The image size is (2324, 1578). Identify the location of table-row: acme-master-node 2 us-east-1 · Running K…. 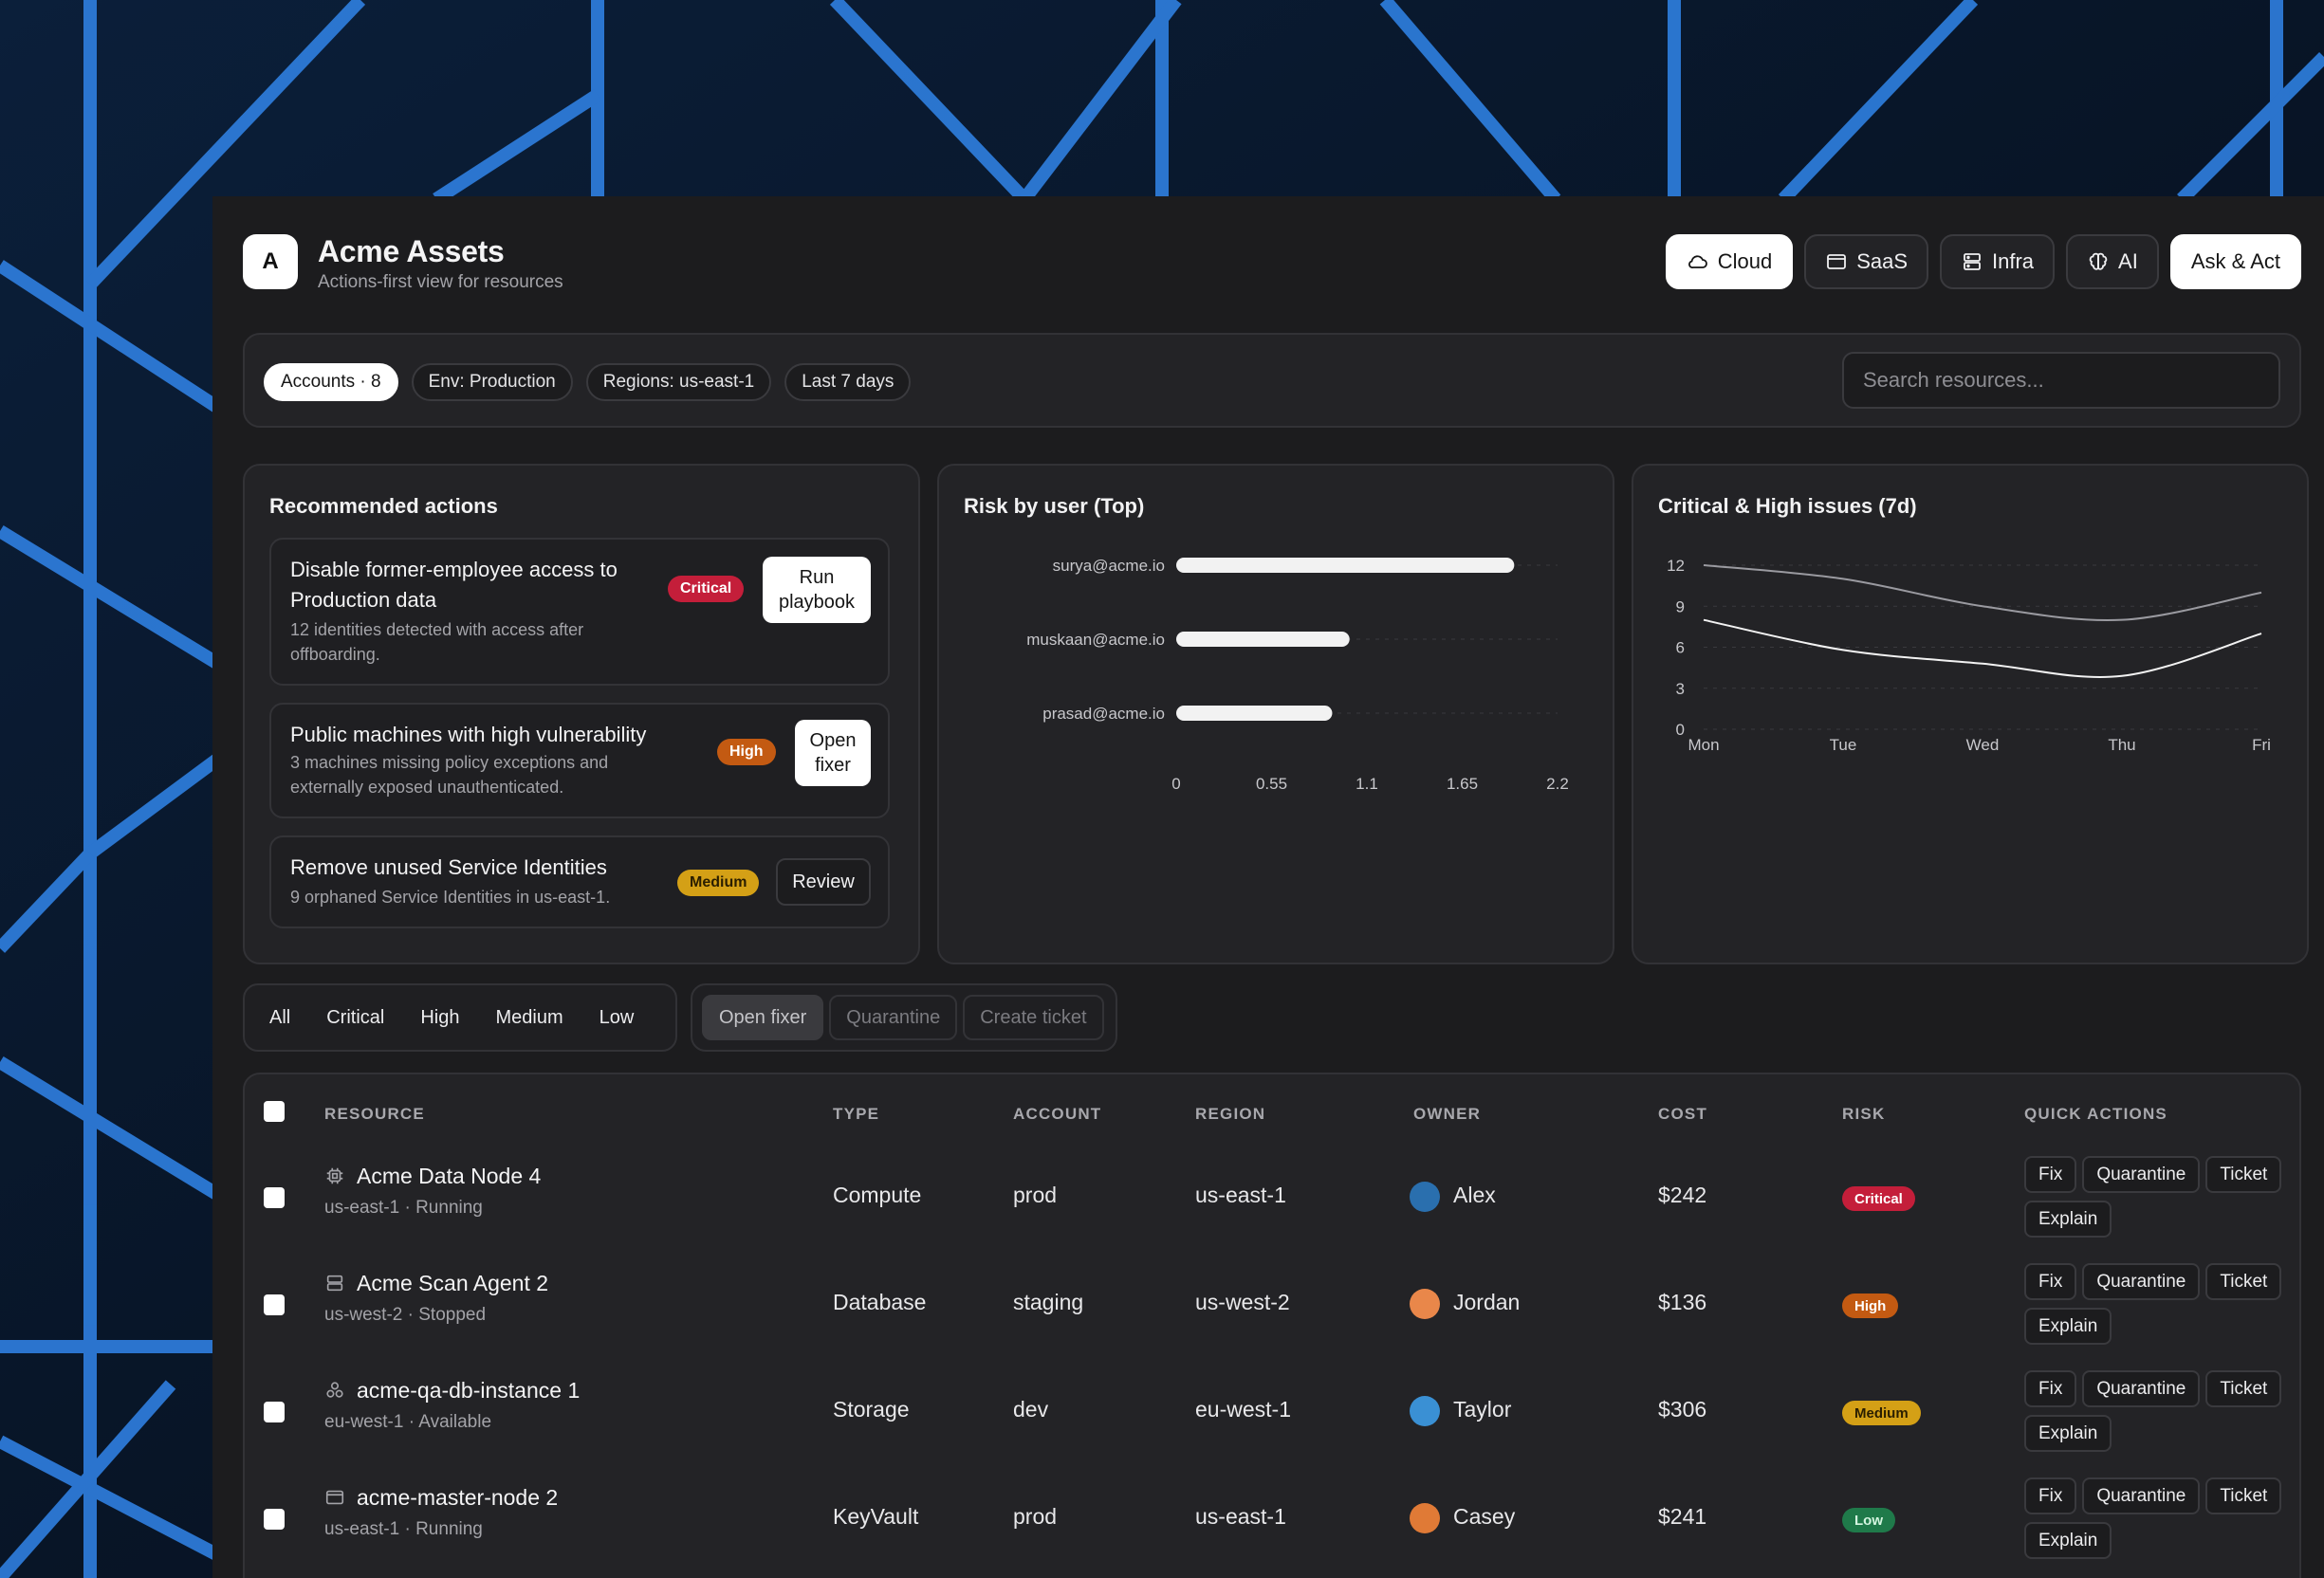
(1272, 1521).